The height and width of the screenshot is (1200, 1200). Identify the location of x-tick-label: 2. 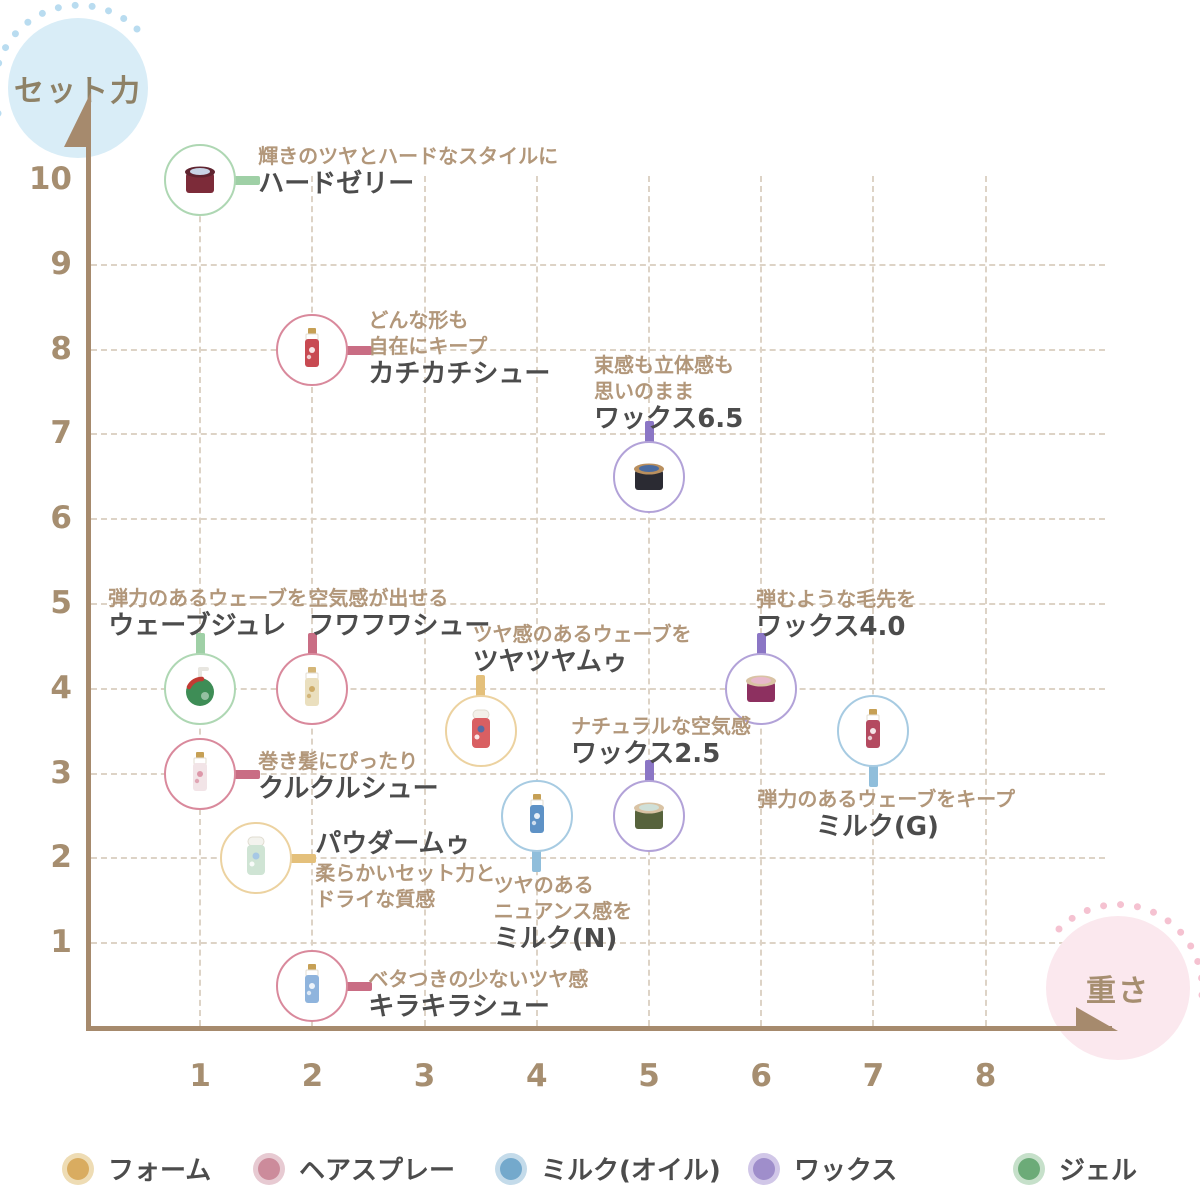
(312, 1076).